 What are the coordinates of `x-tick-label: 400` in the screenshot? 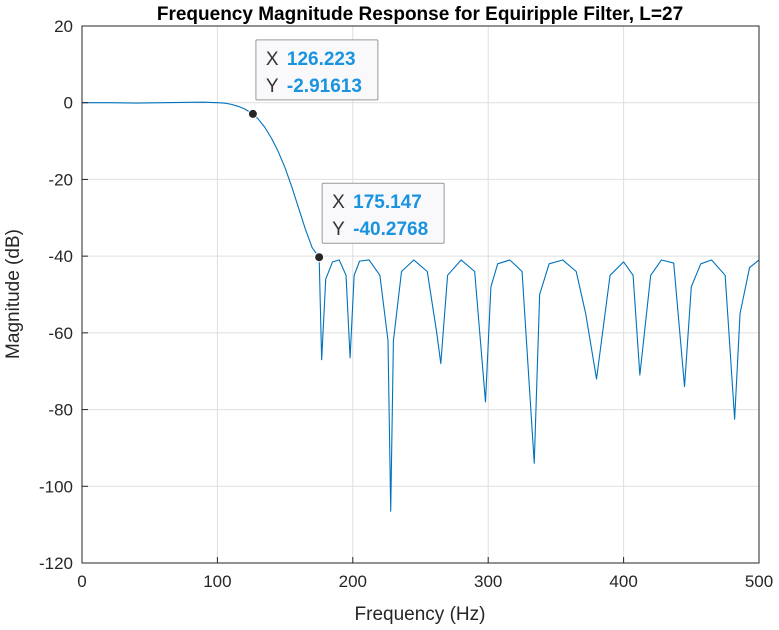 It's located at (623, 581).